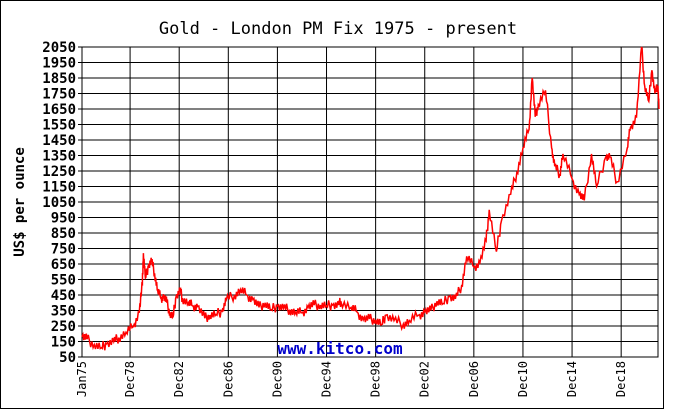 The height and width of the screenshot is (415, 676). Describe the element at coordinates (59, 64) in the screenshot. I see `y-tick-label: 1950` at that location.